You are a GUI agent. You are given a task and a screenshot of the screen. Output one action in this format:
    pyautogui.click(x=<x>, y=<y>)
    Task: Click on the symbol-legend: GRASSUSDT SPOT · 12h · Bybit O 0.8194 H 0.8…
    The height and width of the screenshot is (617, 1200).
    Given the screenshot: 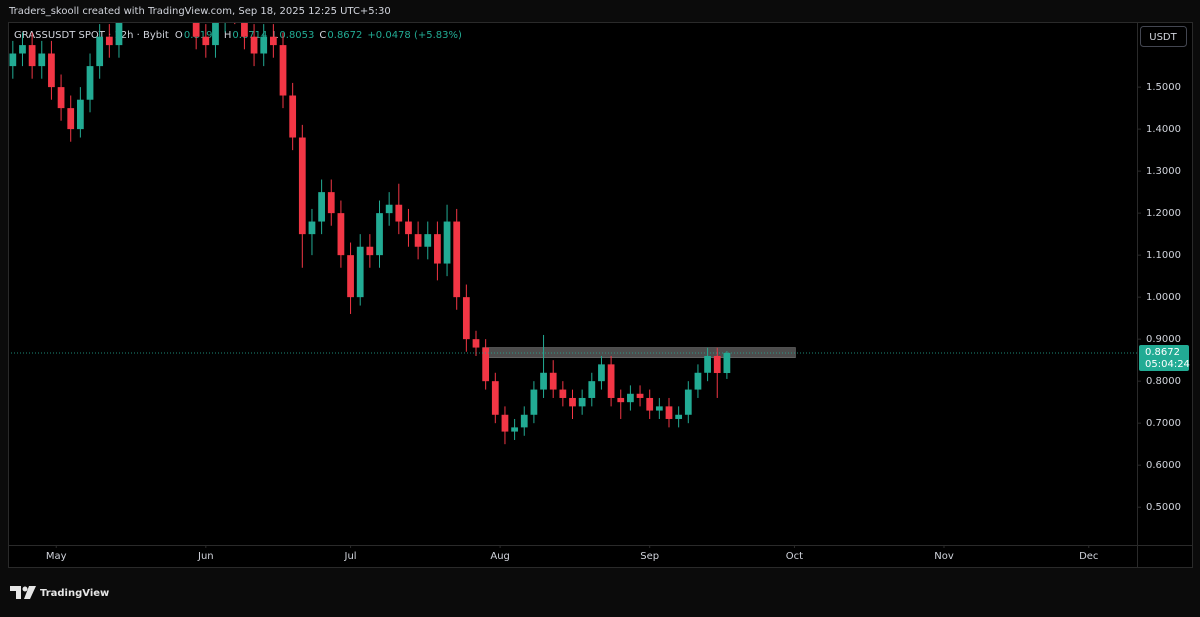 What is the action you would take?
    pyautogui.click(x=238, y=35)
    